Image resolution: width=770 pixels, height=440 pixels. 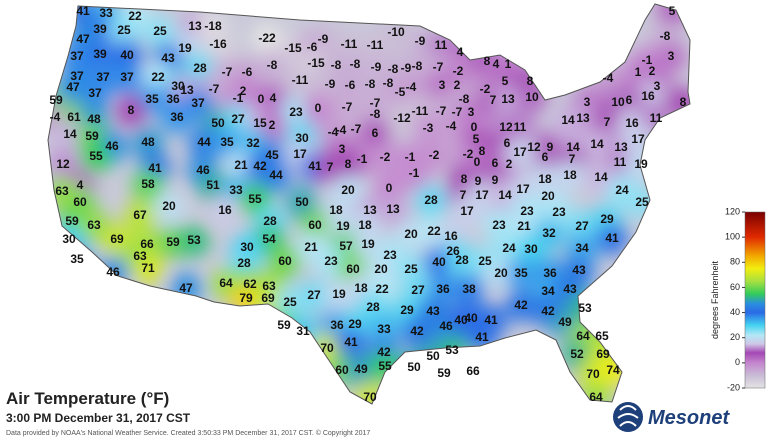 I want to click on colorbar, so click(x=755, y=300).